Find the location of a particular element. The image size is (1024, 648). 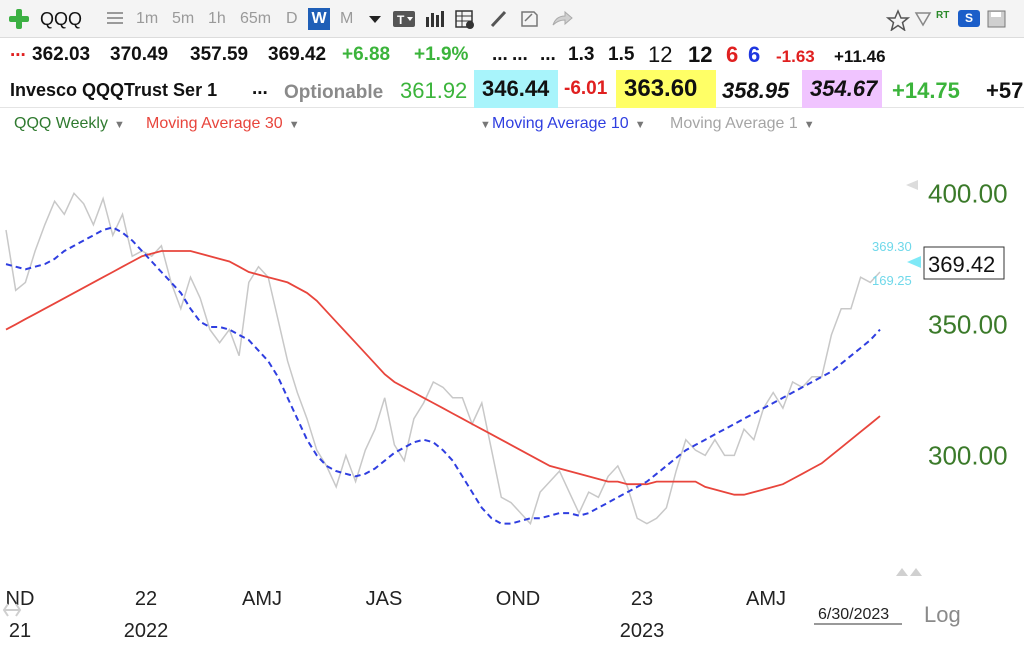

date-label: 6/30/2023 is located at coordinates (853, 614).